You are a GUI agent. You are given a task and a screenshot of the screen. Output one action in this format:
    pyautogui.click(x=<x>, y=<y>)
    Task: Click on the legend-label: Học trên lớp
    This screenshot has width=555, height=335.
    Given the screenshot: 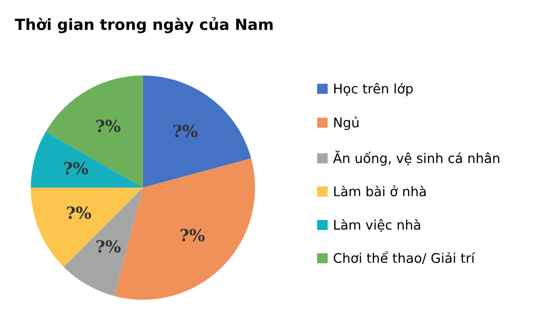 What is the action you would take?
    pyautogui.click(x=373, y=89)
    